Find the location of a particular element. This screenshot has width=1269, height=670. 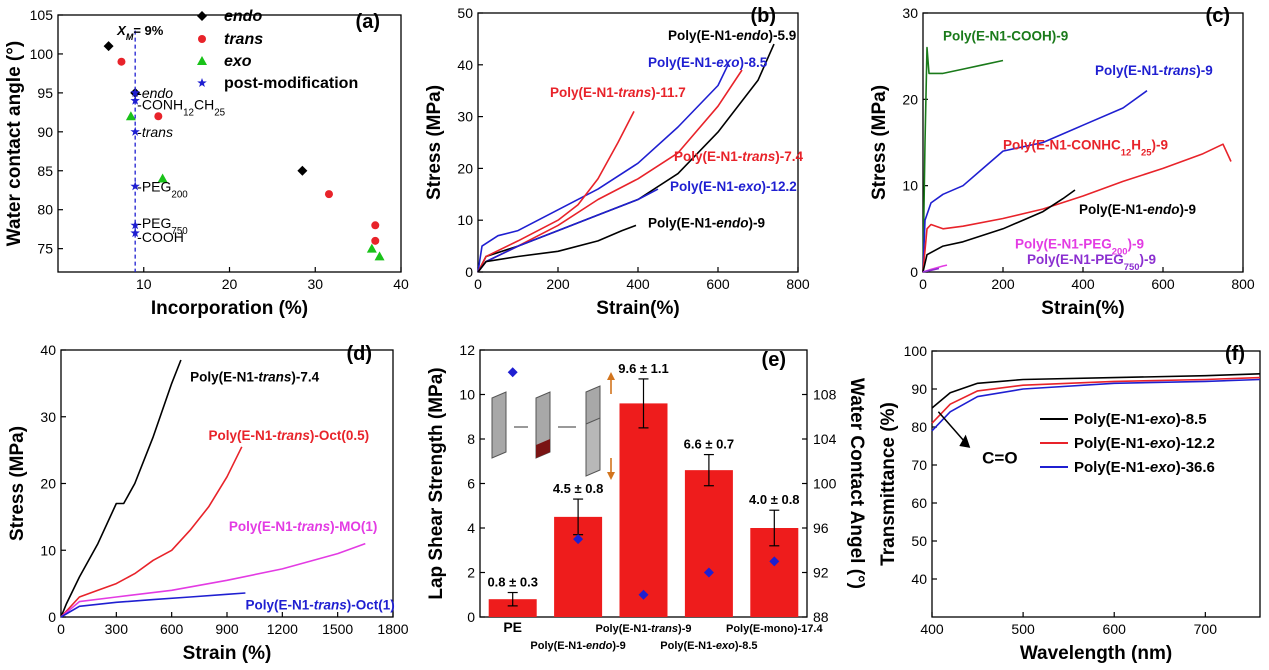

x-tick-label: 1200 is located at coordinates (282, 629).